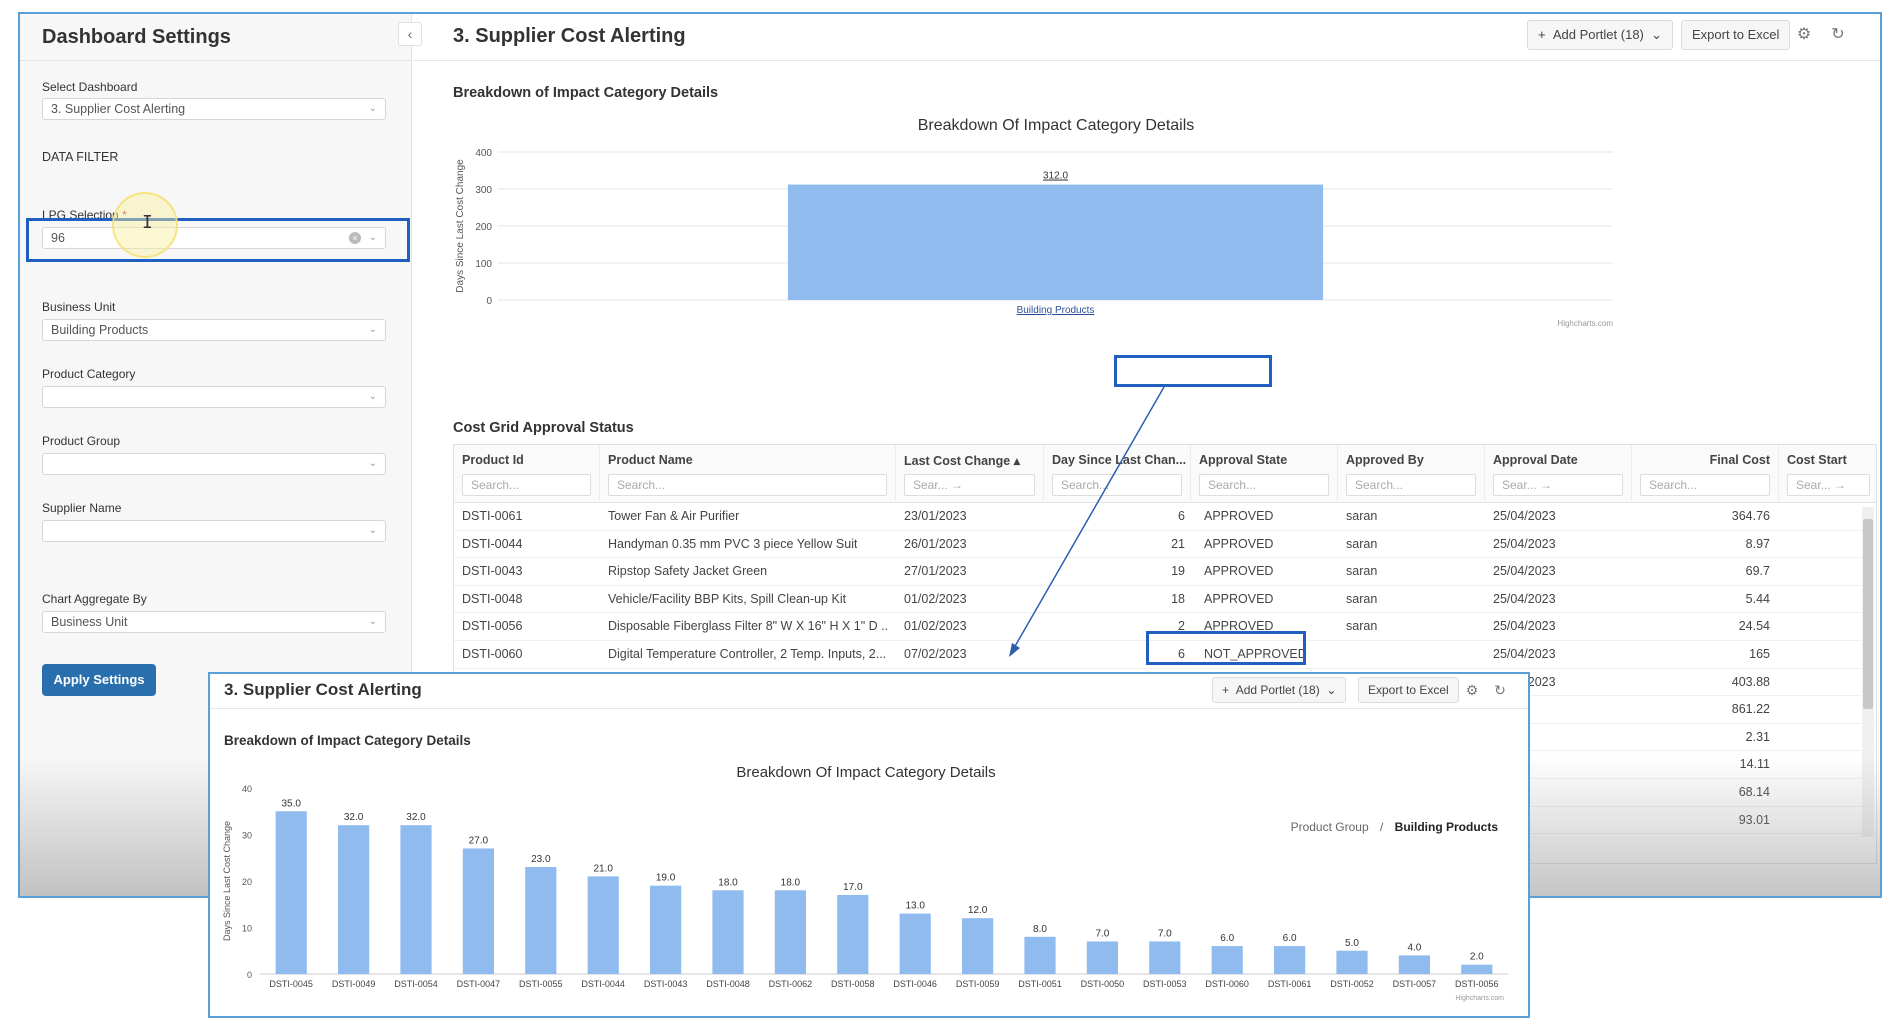 This screenshot has height=1028, width=1904. Describe the element at coordinates (674, 516) in the screenshot. I see `table-cell: Tower Fan & Air Purifier` at that location.